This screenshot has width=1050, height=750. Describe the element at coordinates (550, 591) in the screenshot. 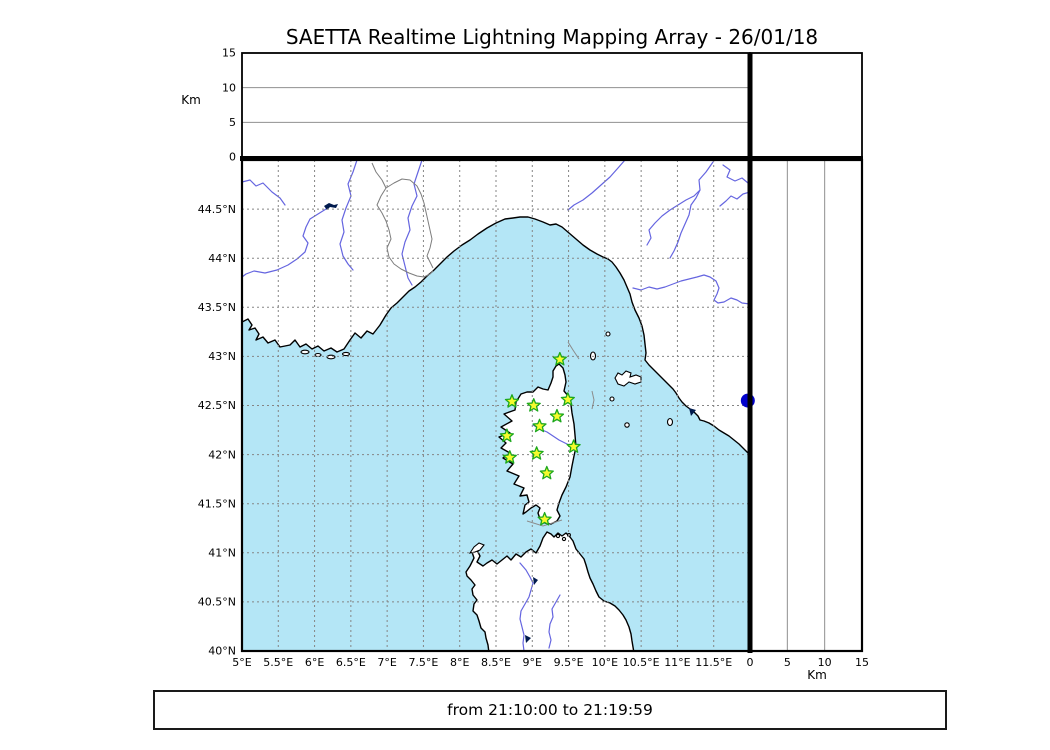

I see `sardinia-coastline` at that location.